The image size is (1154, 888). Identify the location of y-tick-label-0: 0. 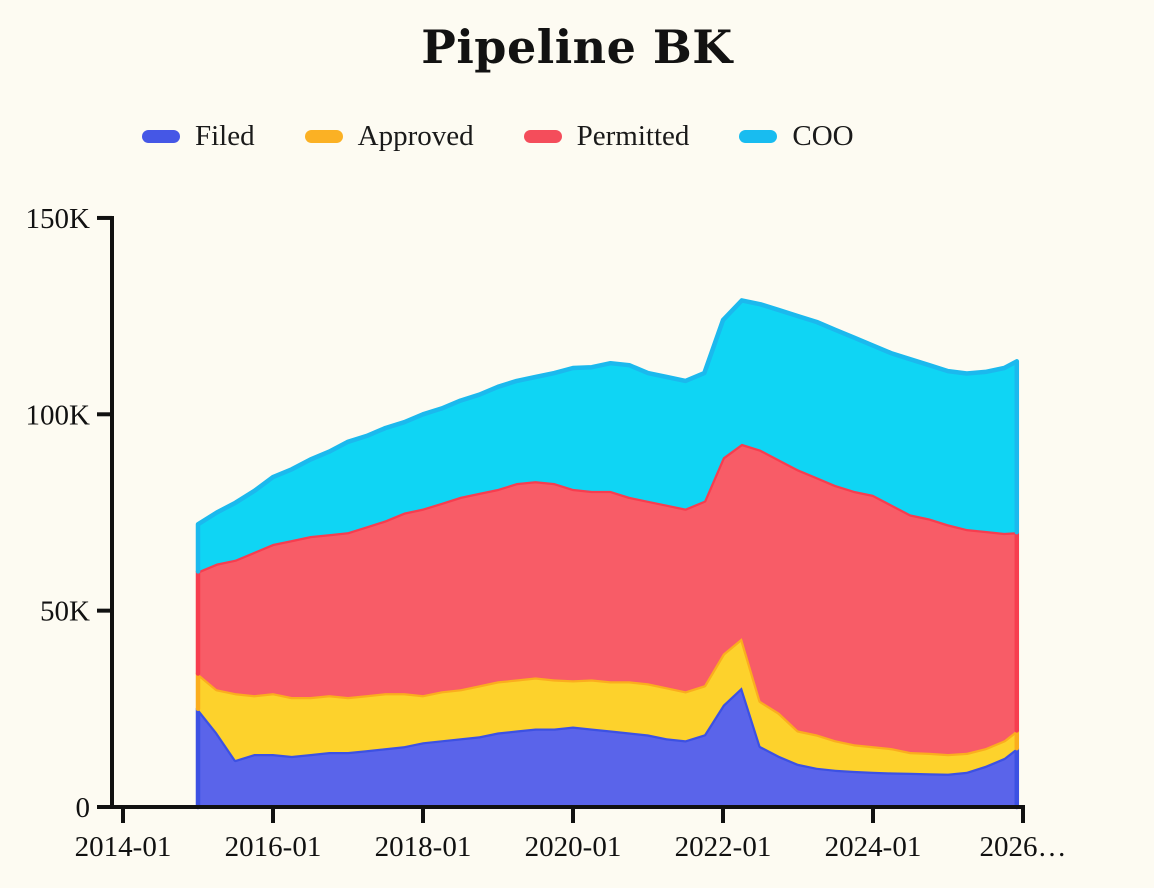
(83, 808).